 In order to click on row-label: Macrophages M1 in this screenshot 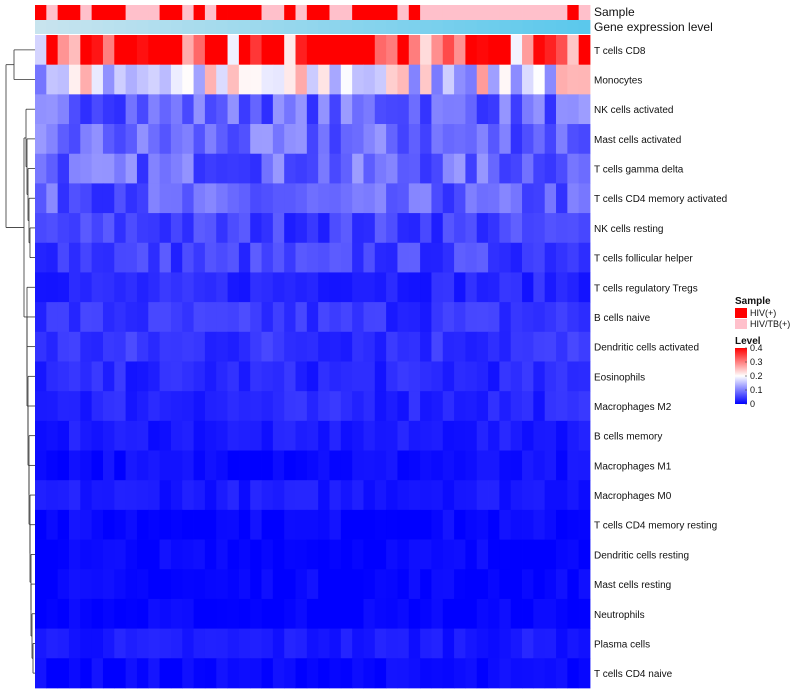, I will do `click(633, 466)`.